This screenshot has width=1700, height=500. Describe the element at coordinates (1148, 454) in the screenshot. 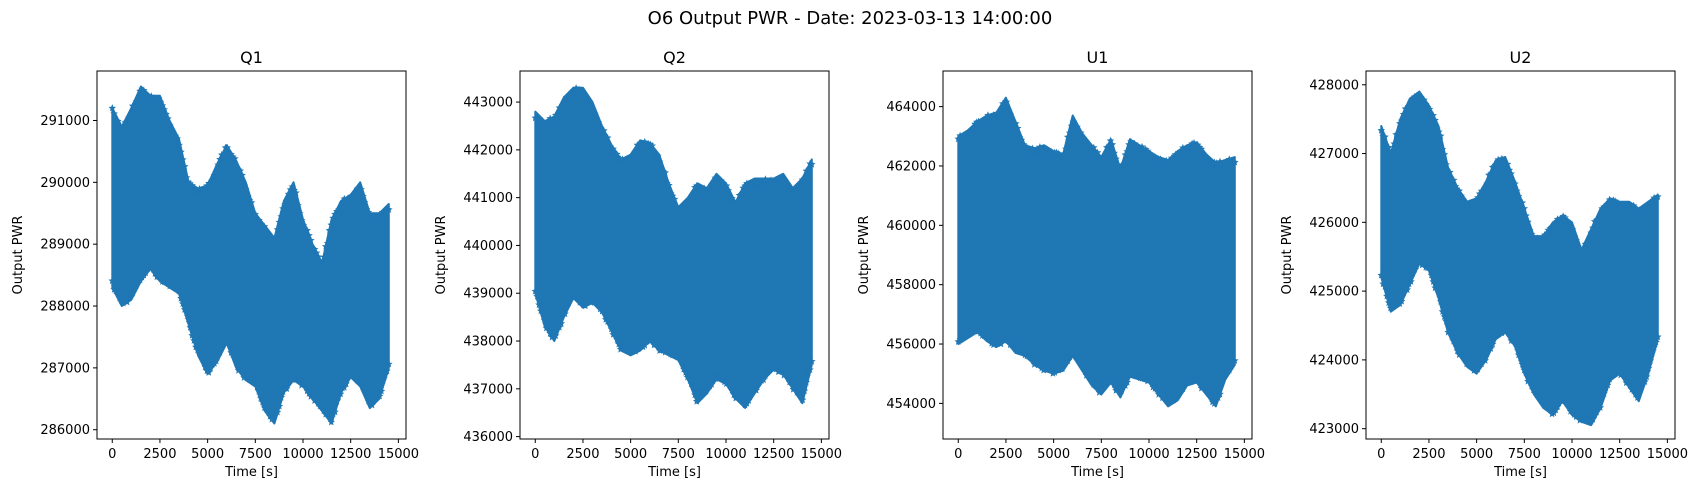

I see `x-tick-label: 10000` at that location.